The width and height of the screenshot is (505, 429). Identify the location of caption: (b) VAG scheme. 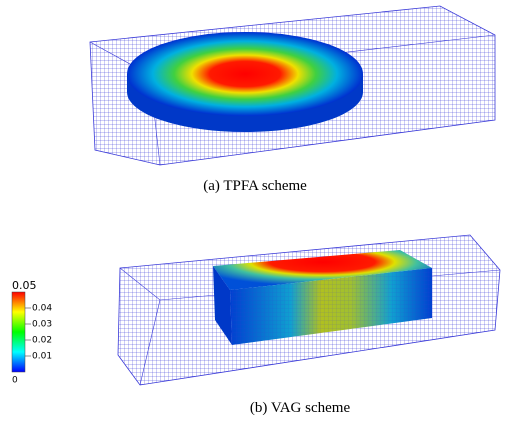
(300, 408).